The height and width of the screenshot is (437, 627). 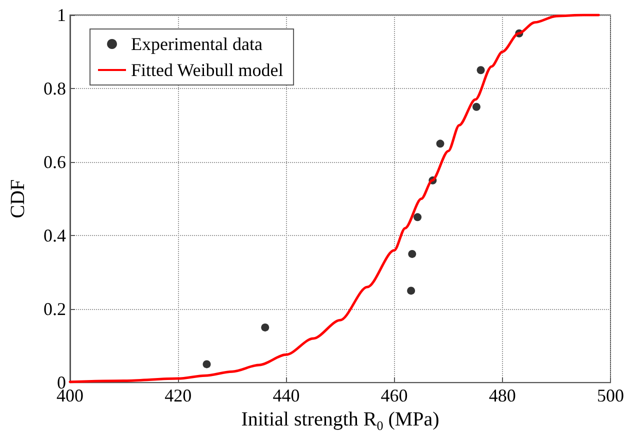 I want to click on y-tick-label: 0.8, so click(x=55, y=88).